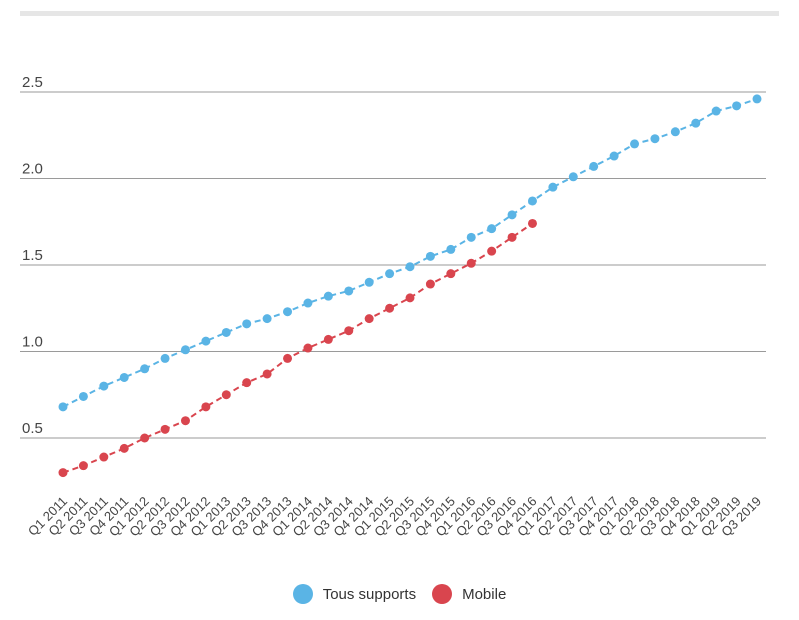  Describe the element at coordinates (32, 342) in the screenshot. I see `y-tick-label: 1.0` at that location.